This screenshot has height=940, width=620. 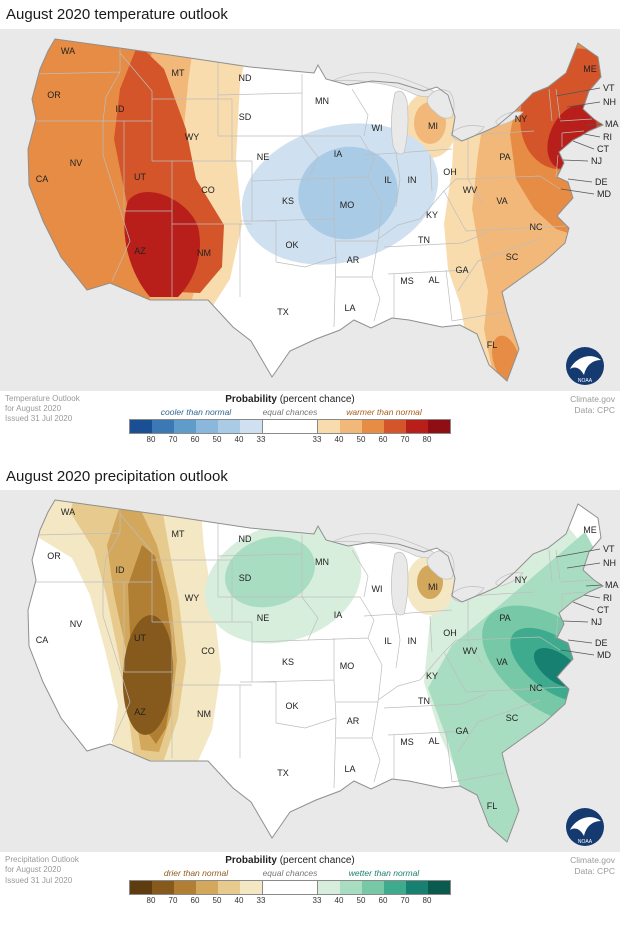 What do you see at coordinates (585, 827) in the screenshot?
I see `noaa-logo-icon: NOAA` at bounding box center [585, 827].